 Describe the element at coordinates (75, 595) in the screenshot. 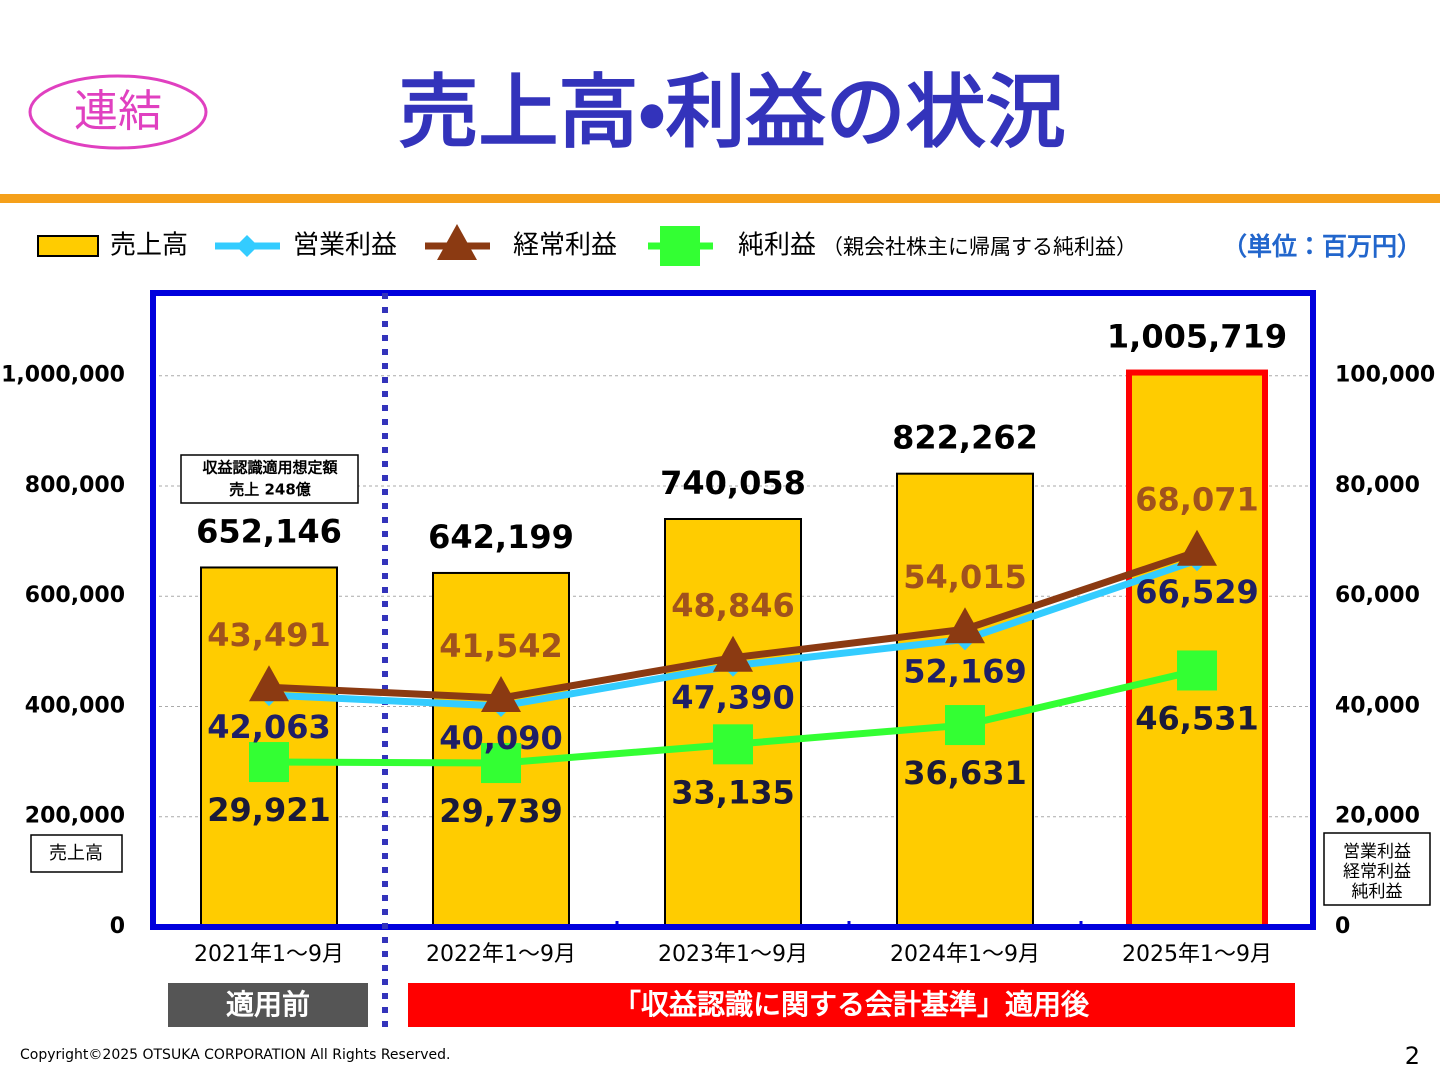

I see `y-tick-label: 600,000` at that location.